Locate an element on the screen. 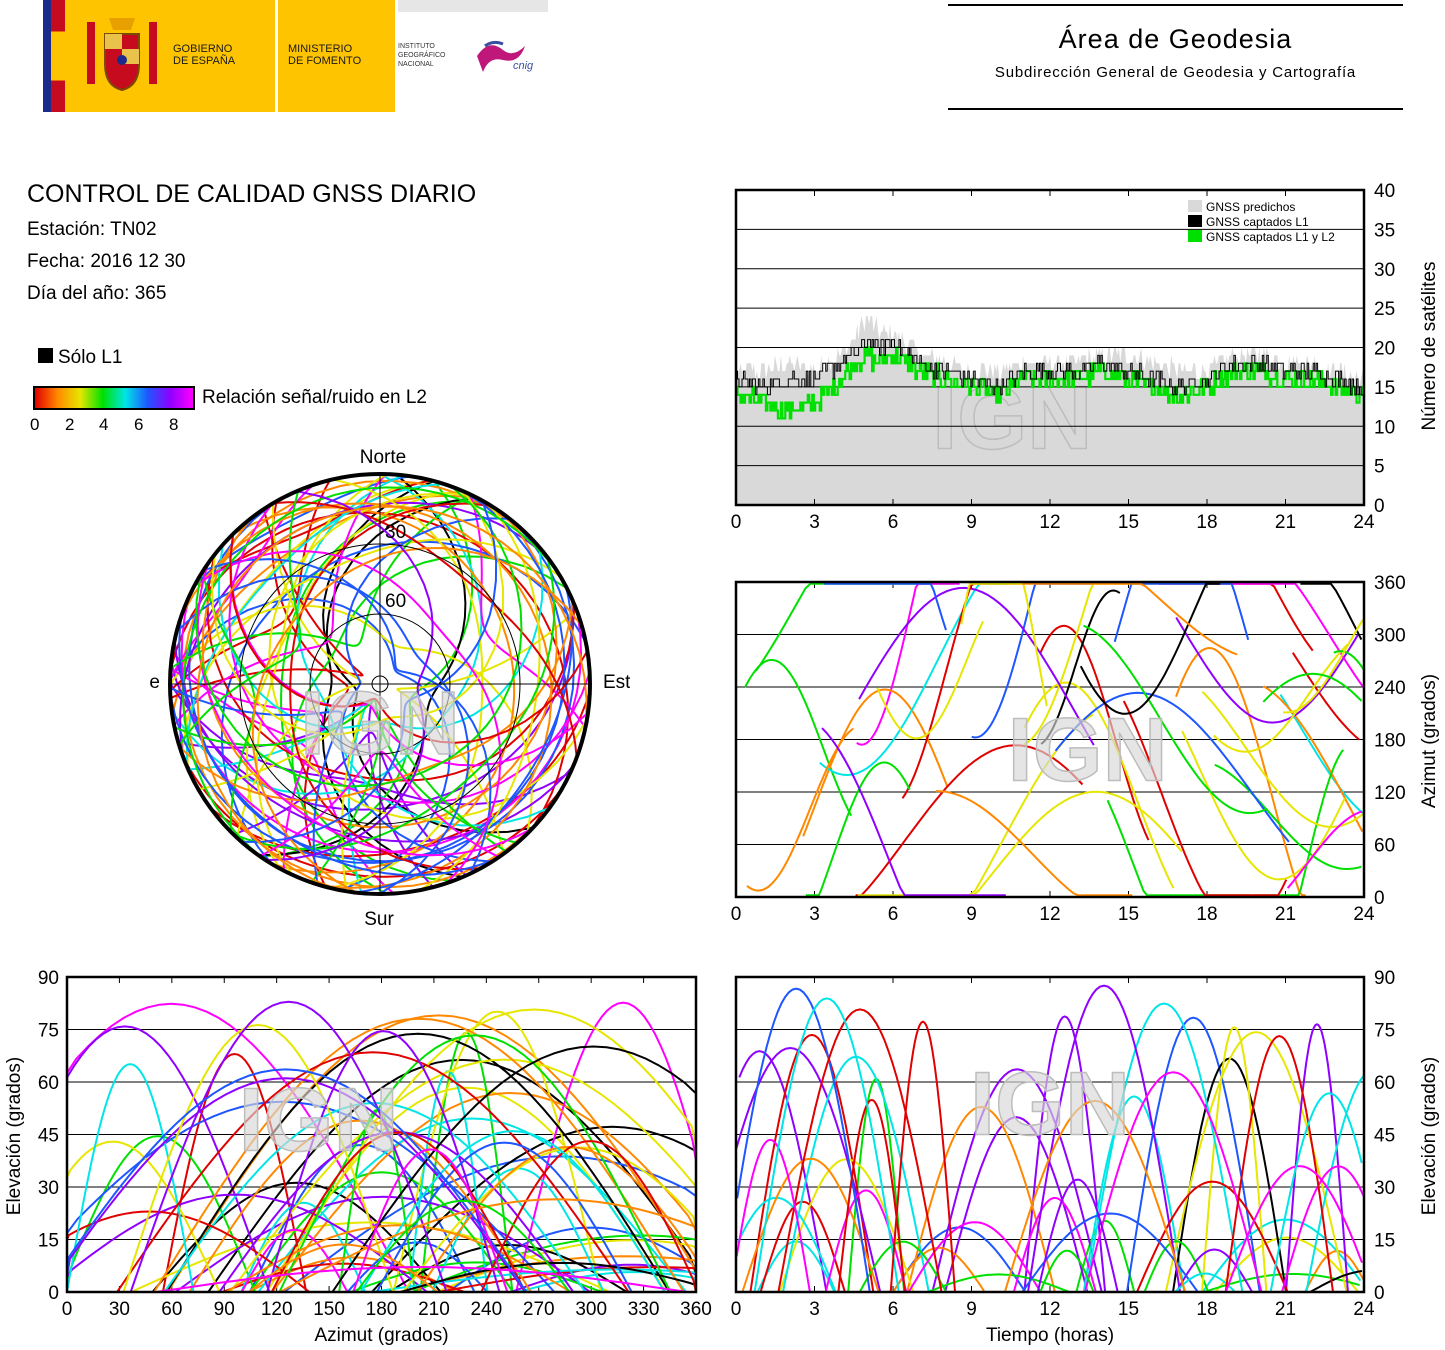  ministerio-line1: MINISTERIO is located at coordinates (320, 49).